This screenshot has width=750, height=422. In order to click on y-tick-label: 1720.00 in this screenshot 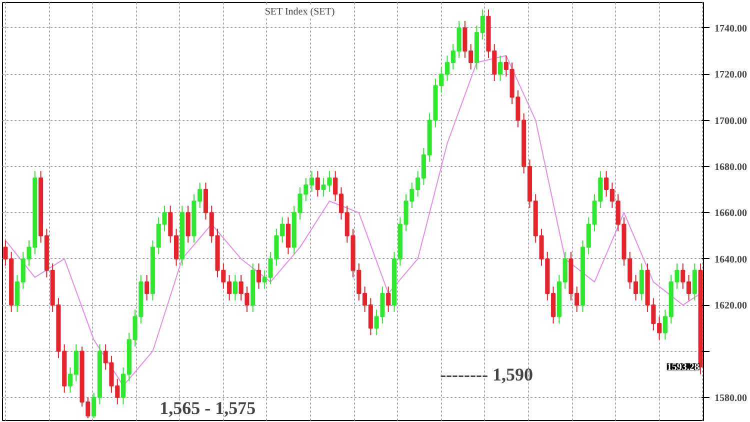, I will do `click(730, 75)`.